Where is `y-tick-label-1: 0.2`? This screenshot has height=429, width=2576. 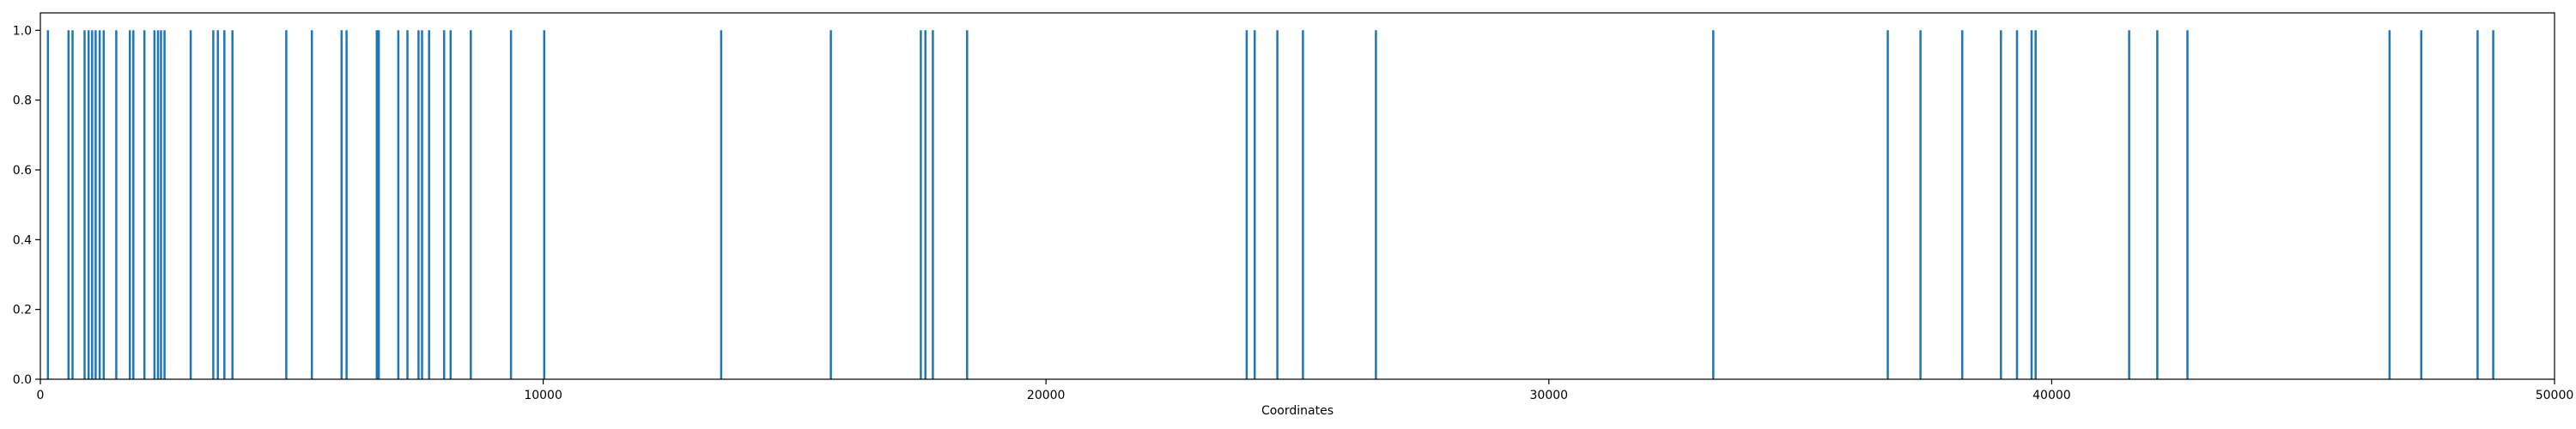 y-tick-label-1: 0.2 is located at coordinates (23, 310).